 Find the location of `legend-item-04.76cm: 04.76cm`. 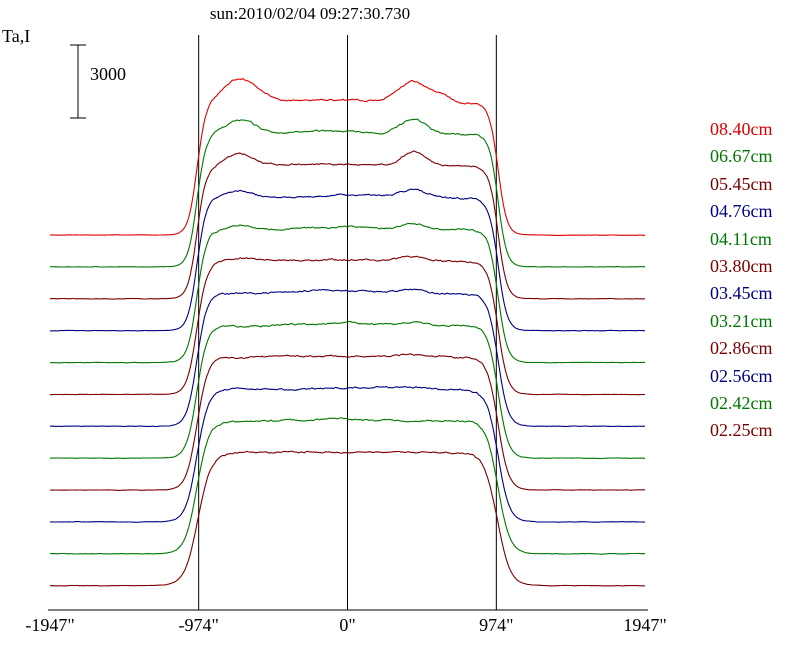

legend-item-04.76cm: 04.76cm is located at coordinates (741, 211).